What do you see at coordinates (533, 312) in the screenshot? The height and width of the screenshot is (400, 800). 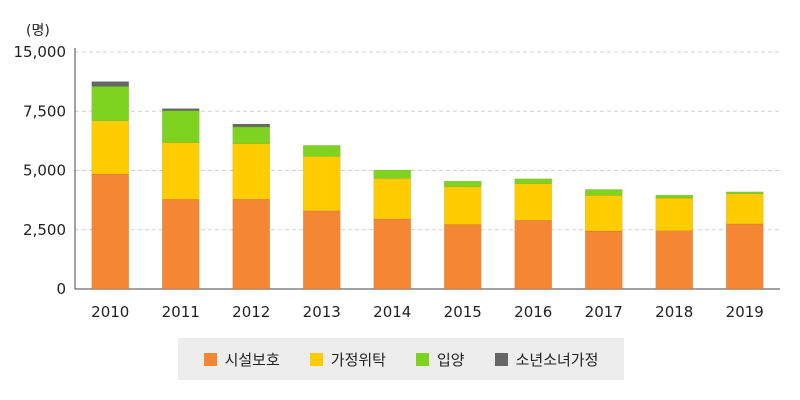 I see `x-tick-label: 2016` at bounding box center [533, 312].